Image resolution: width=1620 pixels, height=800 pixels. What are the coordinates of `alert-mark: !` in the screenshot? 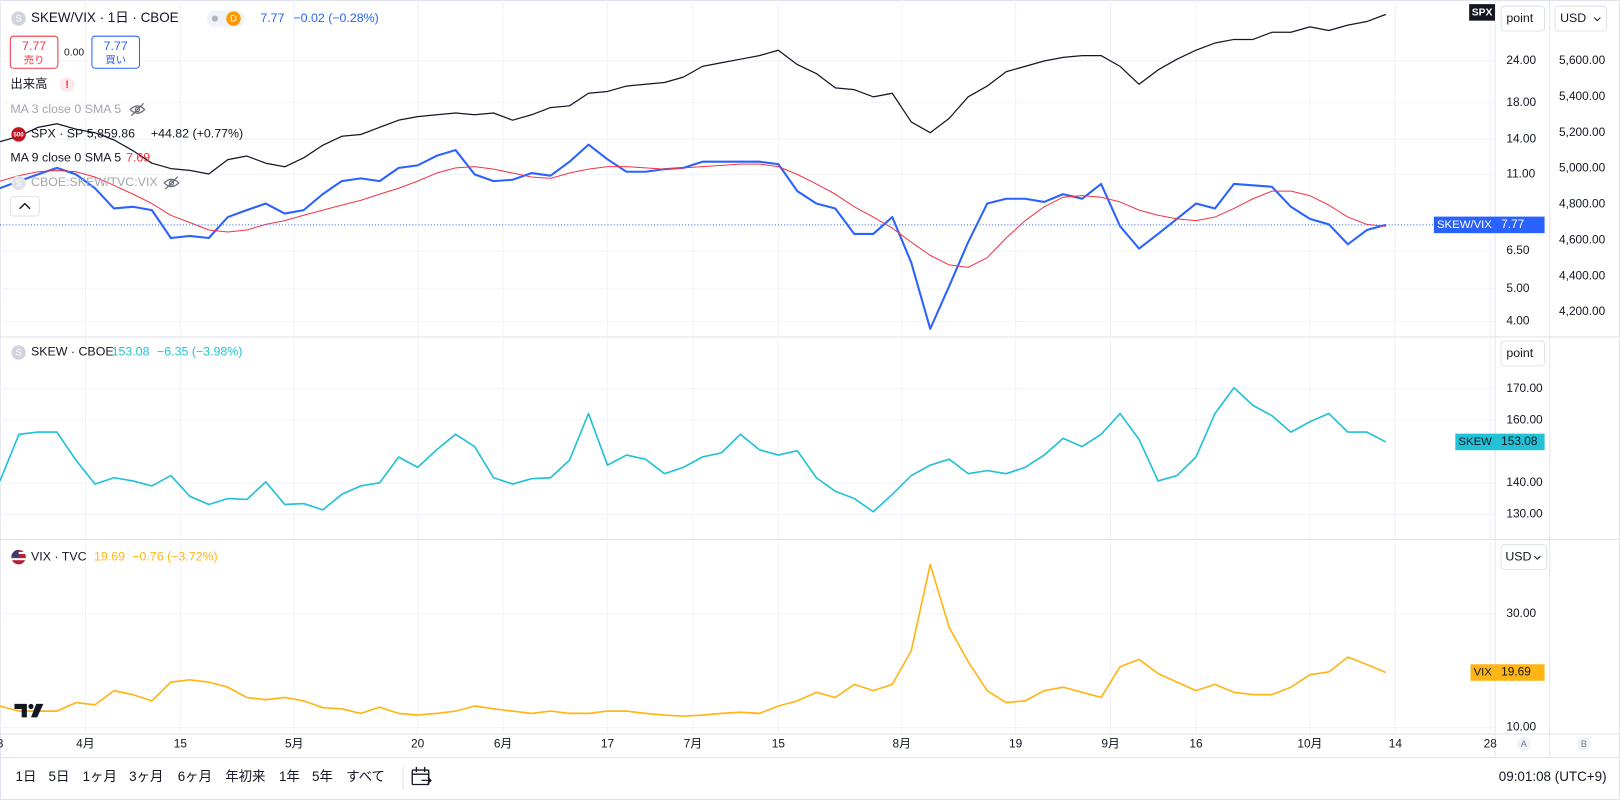 It's located at (67, 85).